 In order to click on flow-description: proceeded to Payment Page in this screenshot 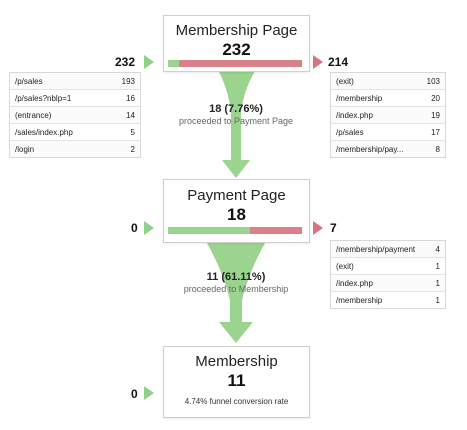, I will do `click(236, 121)`.